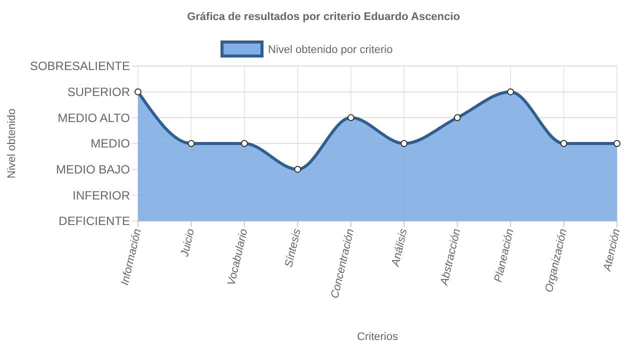 The height and width of the screenshot is (348, 637). I want to click on ref-line-label: SUPERIOR, so click(98, 92).